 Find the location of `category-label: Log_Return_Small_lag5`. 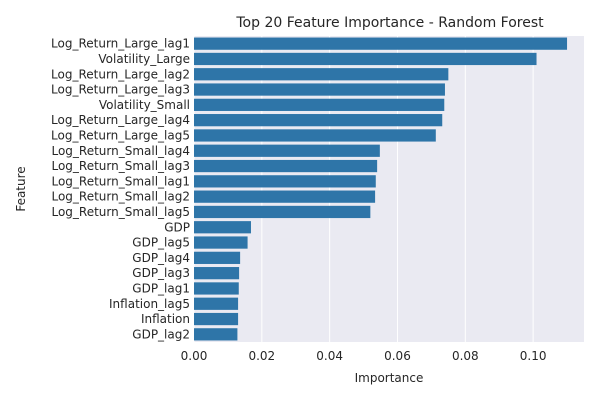

category-label: Log_Return_Small_lag5 is located at coordinates (120, 212).